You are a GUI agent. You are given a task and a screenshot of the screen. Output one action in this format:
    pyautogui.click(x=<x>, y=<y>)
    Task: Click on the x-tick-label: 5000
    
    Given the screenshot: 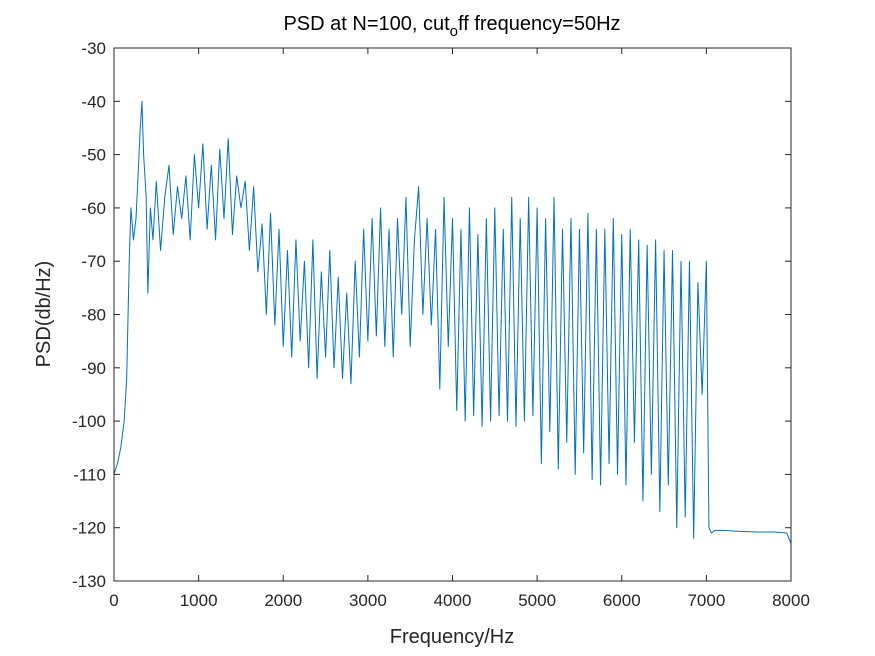 What is the action you would take?
    pyautogui.click(x=537, y=600)
    